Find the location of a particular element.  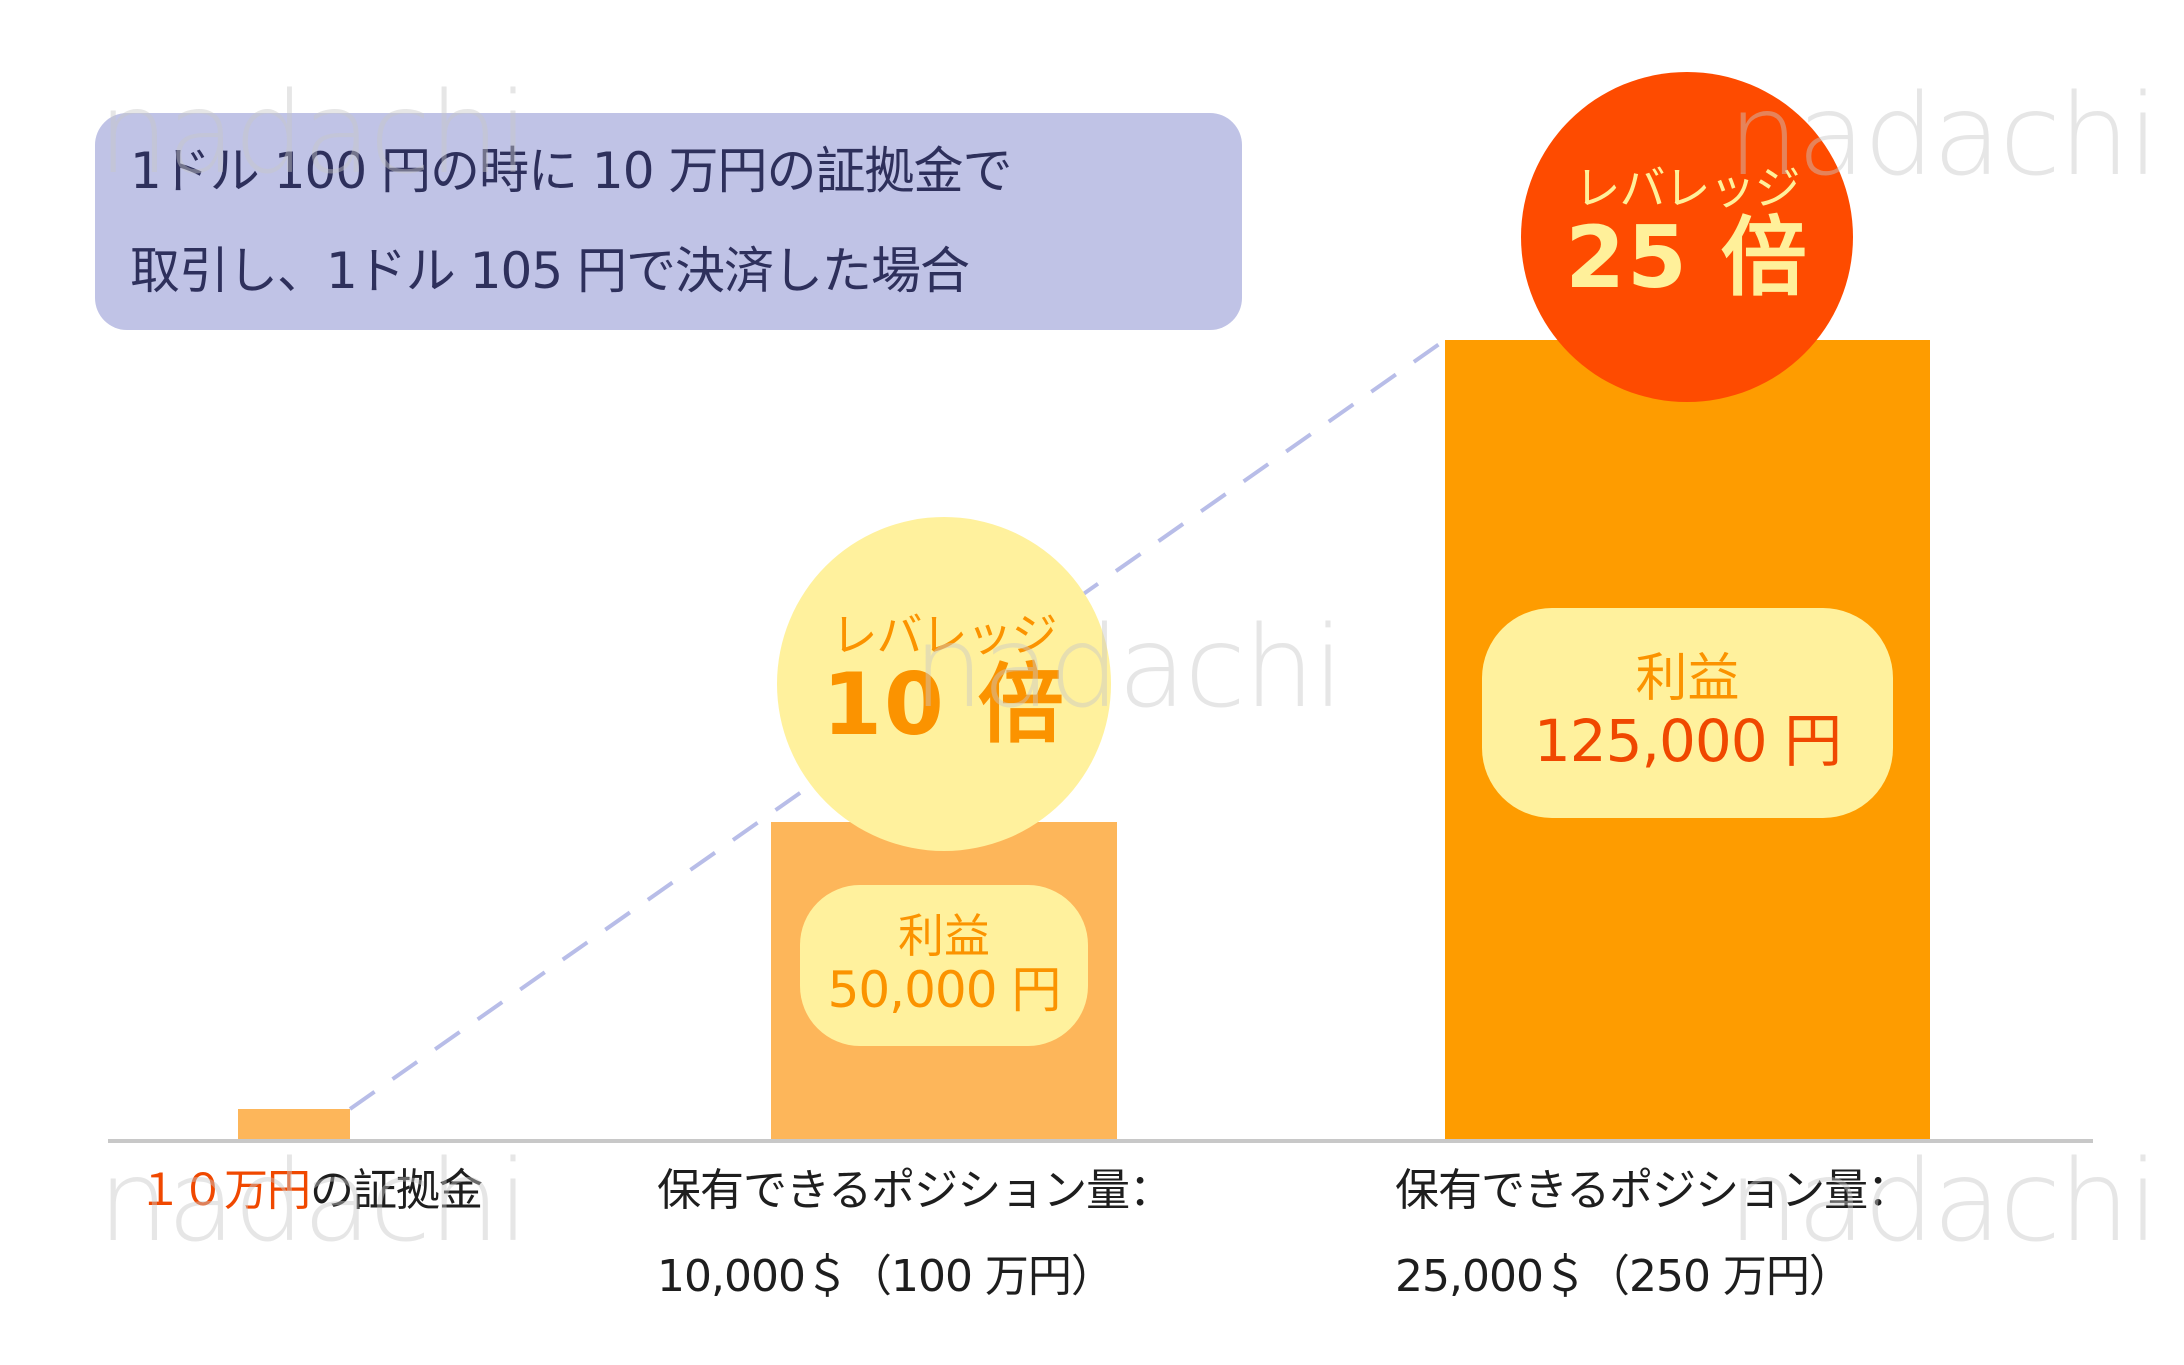

position-value: 25,000＄（250 万円） is located at coordinates (1624, 1276).